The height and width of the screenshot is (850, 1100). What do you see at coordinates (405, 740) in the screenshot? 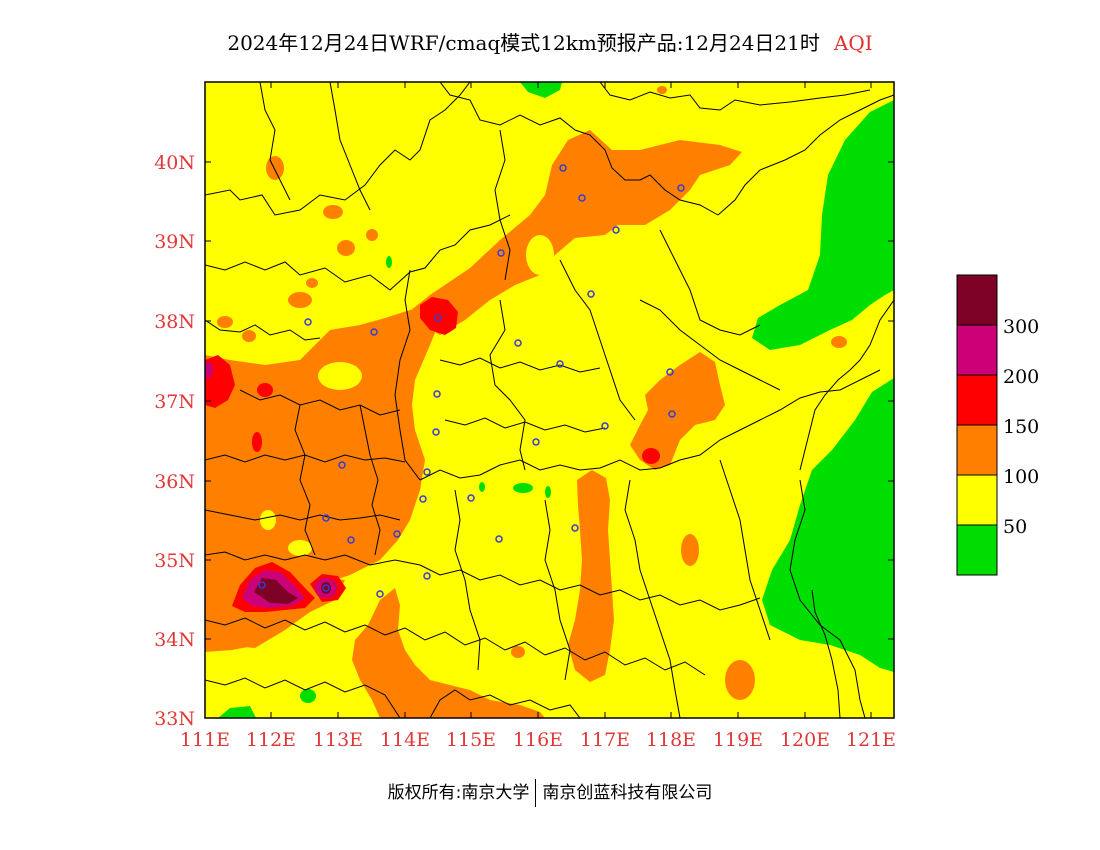
I see `lon-label: 114E` at bounding box center [405, 740].